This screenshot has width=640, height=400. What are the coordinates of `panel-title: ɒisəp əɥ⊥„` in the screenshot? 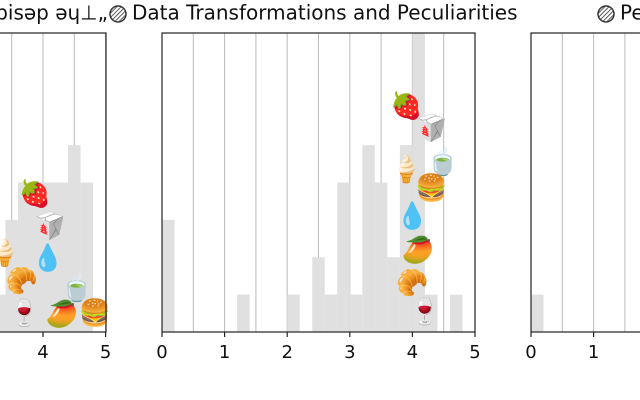 It's located at (54, 13).